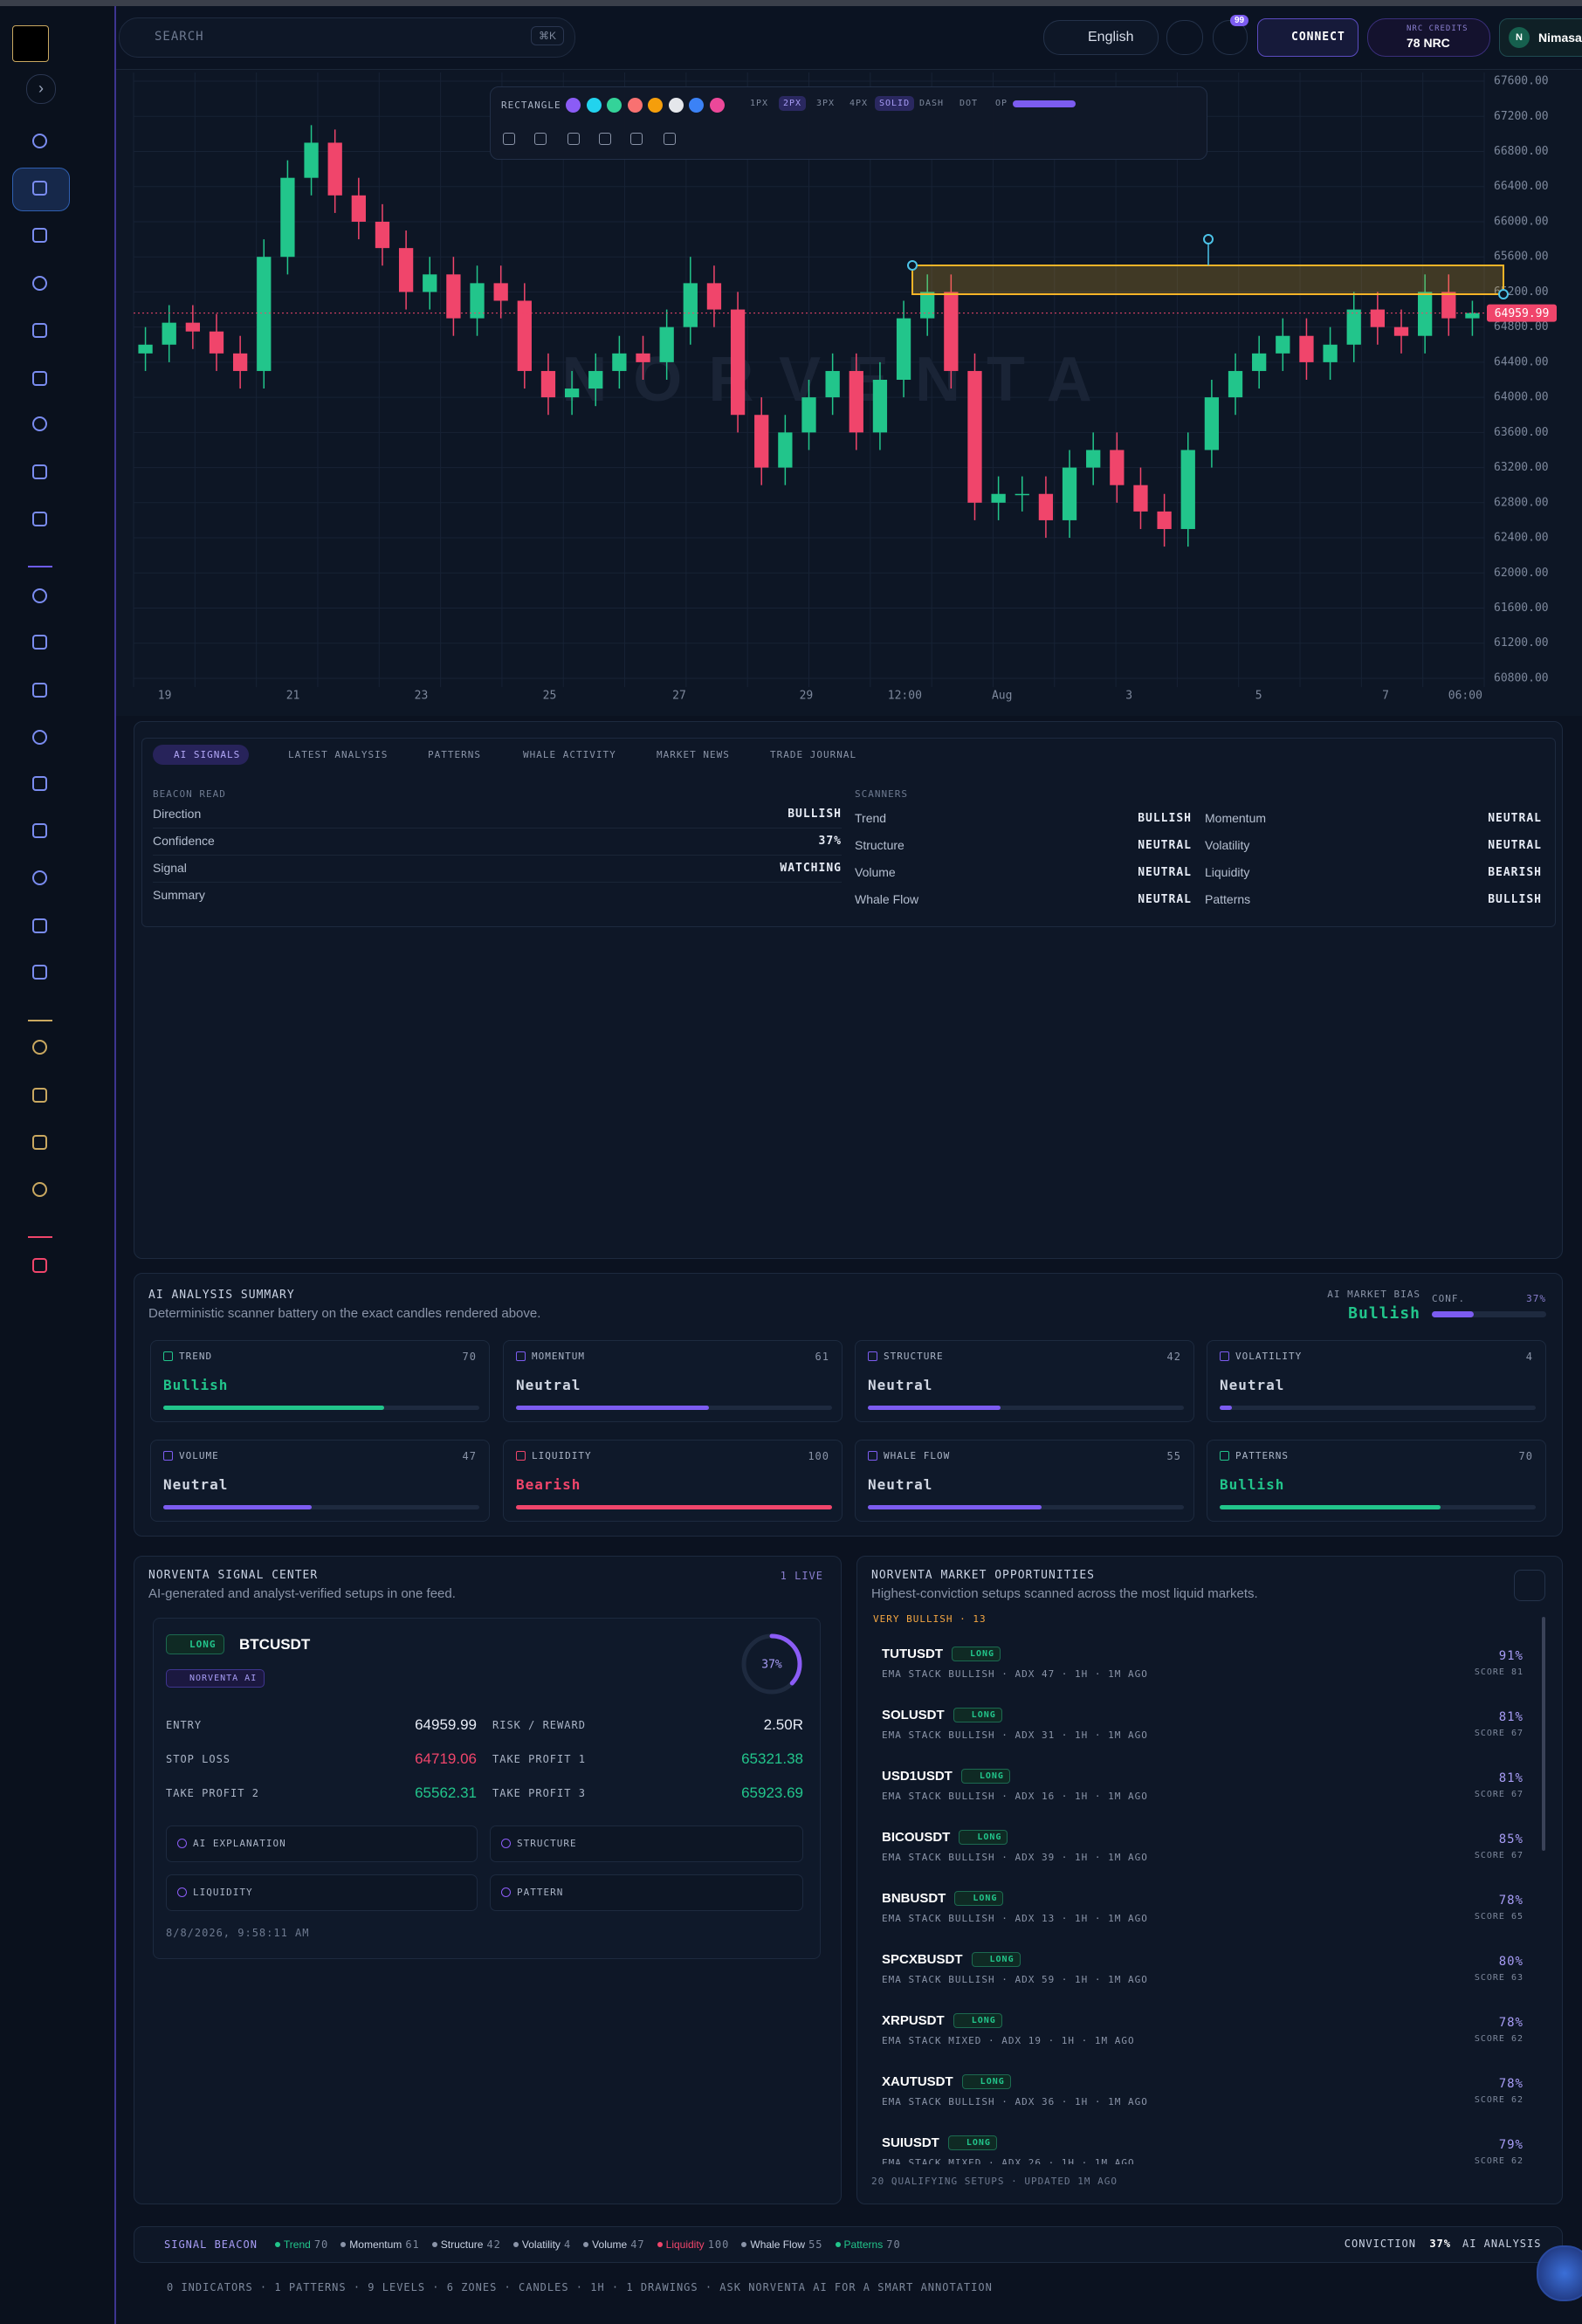 Image resolution: width=1582 pixels, height=2324 pixels. What do you see at coordinates (813, 755) in the screenshot?
I see `tab: TRADE JOURNAL` at bounding box center [813, 755].